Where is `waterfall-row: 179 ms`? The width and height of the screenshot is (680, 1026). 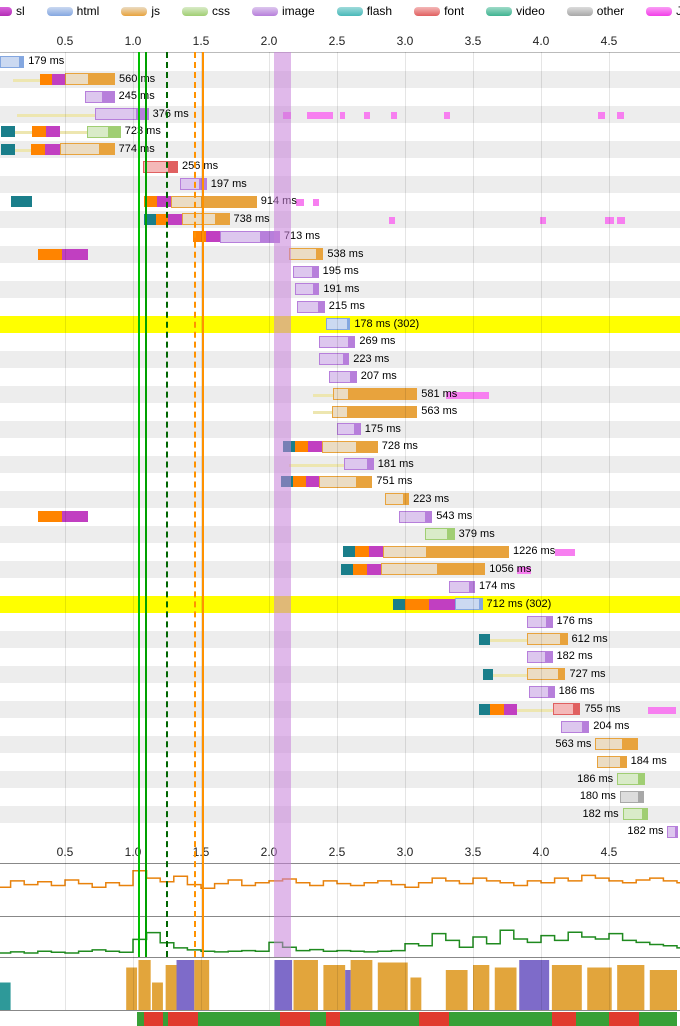
waterfall-row: 179 ms is located at coordinates (340, 62).